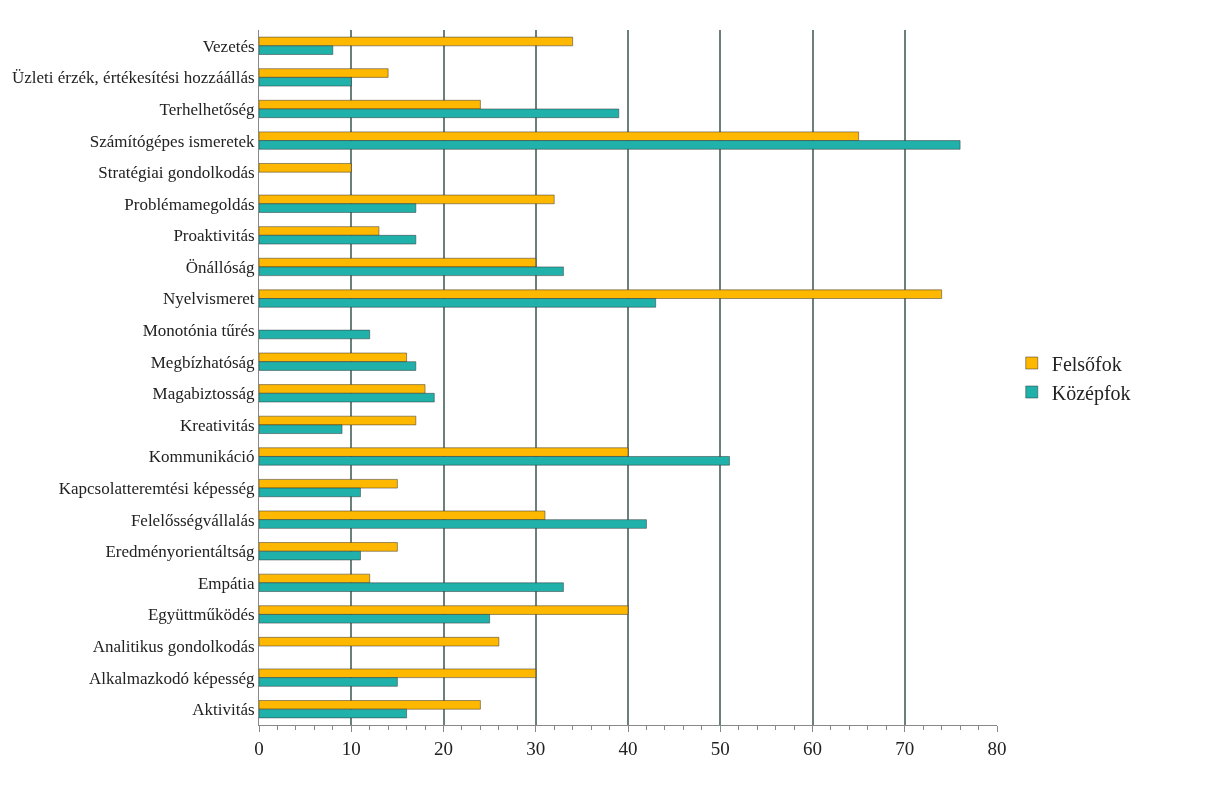  What do you see at coordinates (720, 748) in the screenshot?
I see `x-tick-label: 50` at bounding box center [720, 748].